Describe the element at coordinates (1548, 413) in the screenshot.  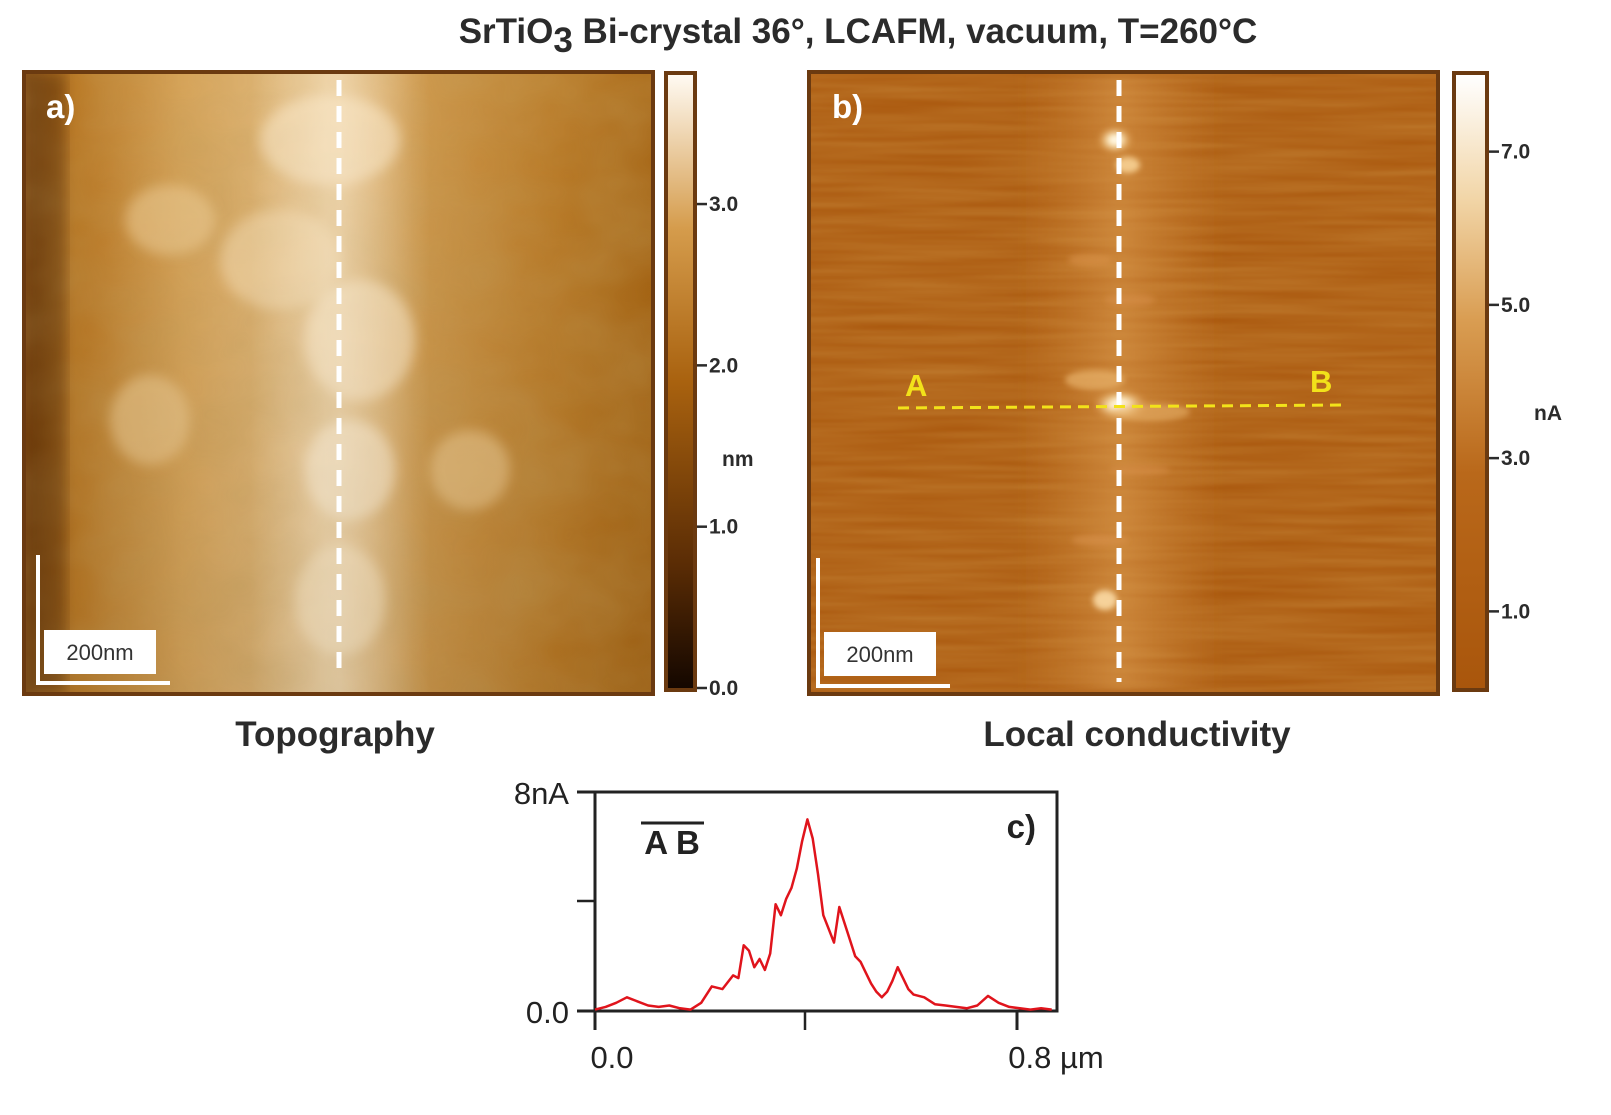
I see `colorbar-na-unit: nA` at that location.